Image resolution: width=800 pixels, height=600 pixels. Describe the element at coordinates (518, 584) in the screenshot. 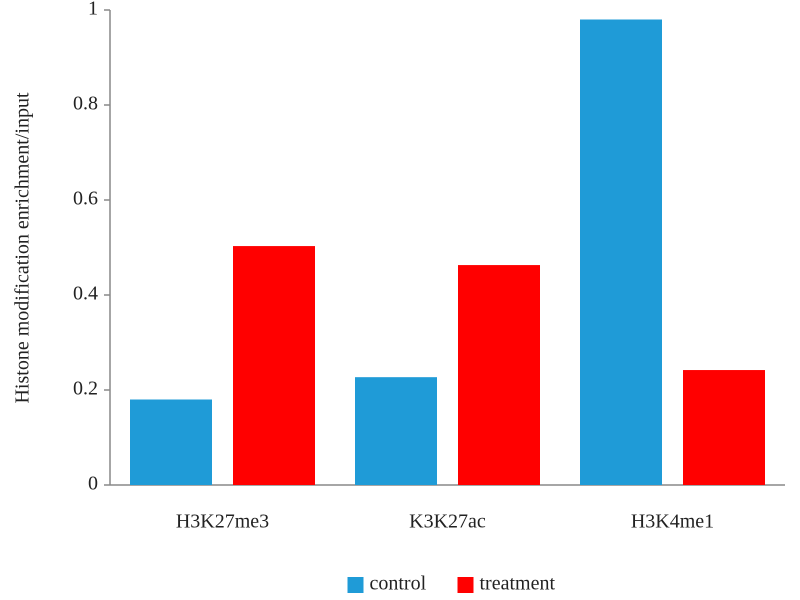

I see `legend-label: treatment` at that location.